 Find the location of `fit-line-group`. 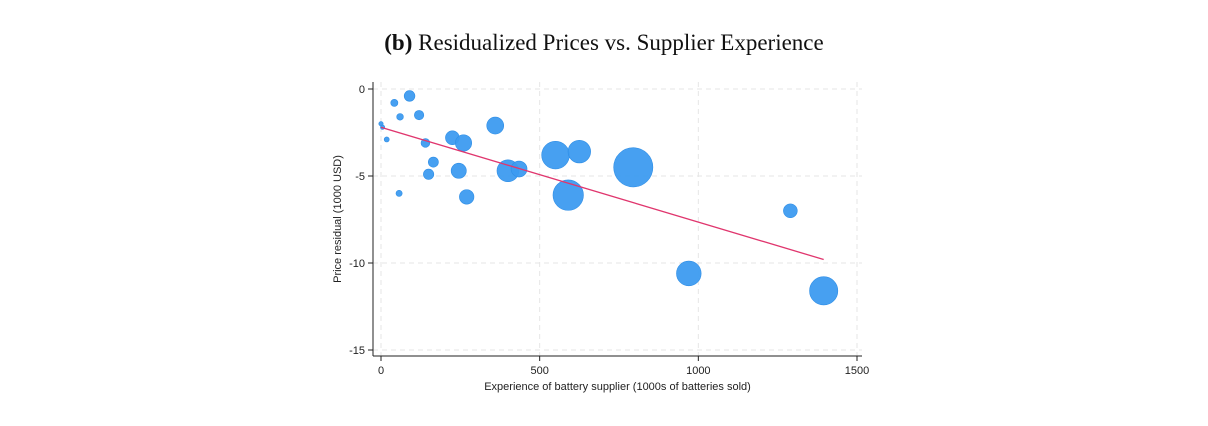

fit-line-group is located at coordinates (602, 193).